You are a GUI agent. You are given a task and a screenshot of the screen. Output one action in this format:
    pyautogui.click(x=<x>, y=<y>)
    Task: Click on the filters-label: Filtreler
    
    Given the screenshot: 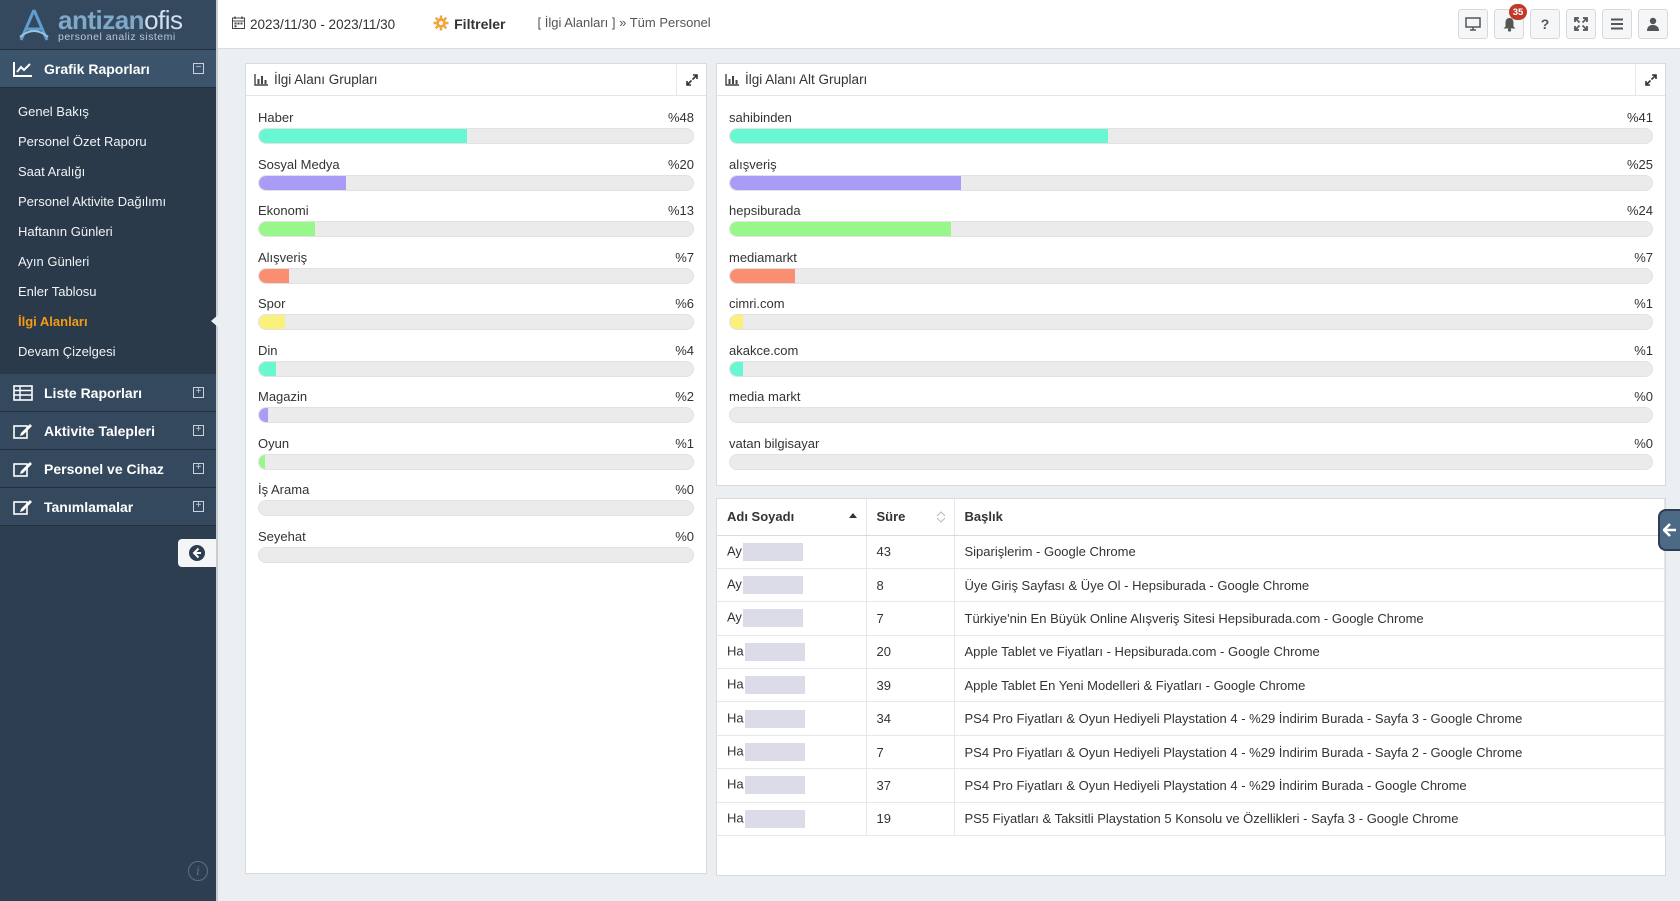 What is the action you would take?
    pyautogui.click(x=480, y=24)
    